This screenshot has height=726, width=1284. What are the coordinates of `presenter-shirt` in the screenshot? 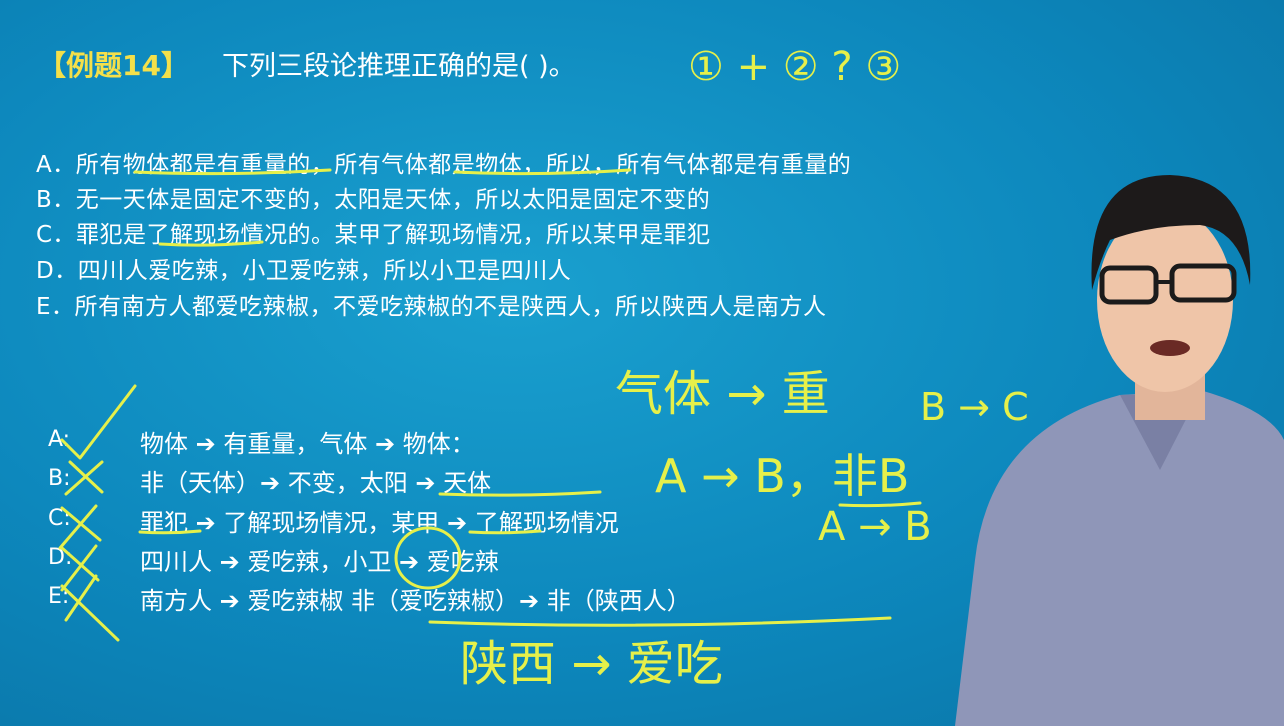 It's located at (1119, 558).